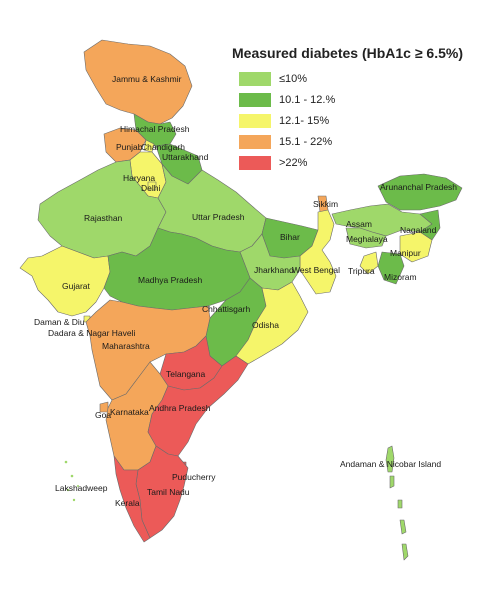 The height and width of the screenshot is (600, 479). What do you see at coordinates (265, 325) in the screenshot?
I see `label-odisha: Odisha` at bounding box center [265, 325].